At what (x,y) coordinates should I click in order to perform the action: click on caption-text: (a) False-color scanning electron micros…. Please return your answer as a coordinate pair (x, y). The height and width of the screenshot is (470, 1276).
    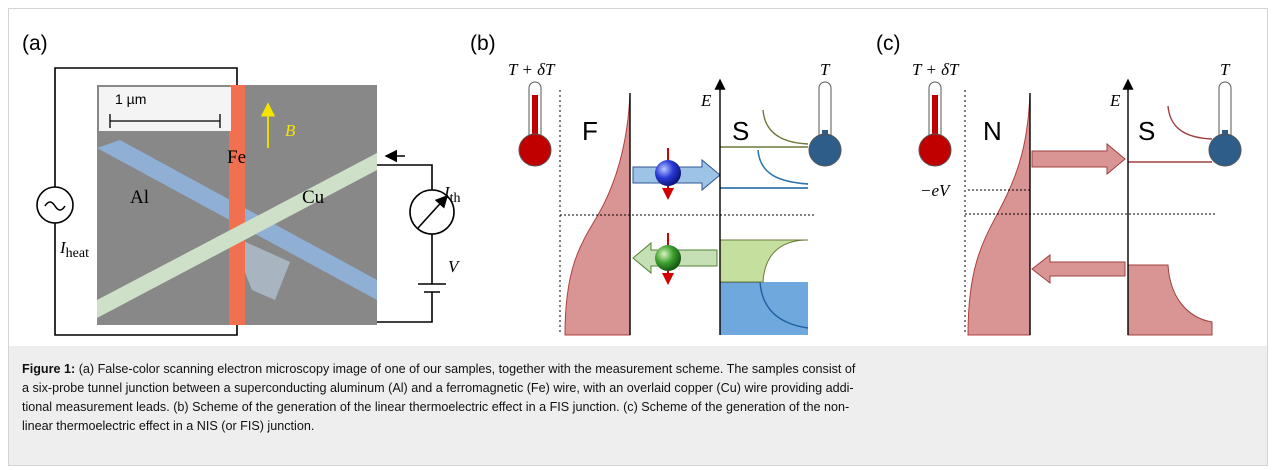
    Looking at the image, I should click on (467, 369).